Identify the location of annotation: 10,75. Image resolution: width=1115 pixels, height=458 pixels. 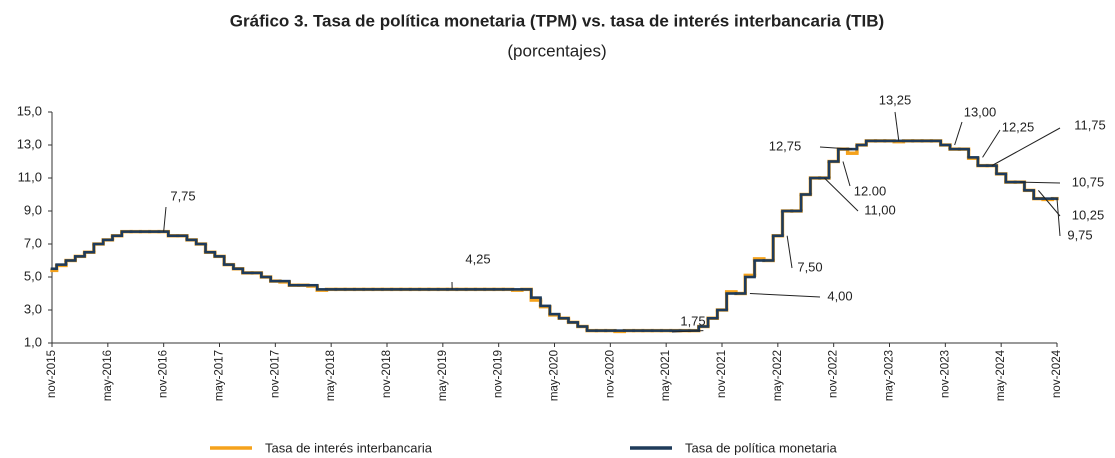
(1088, 181).